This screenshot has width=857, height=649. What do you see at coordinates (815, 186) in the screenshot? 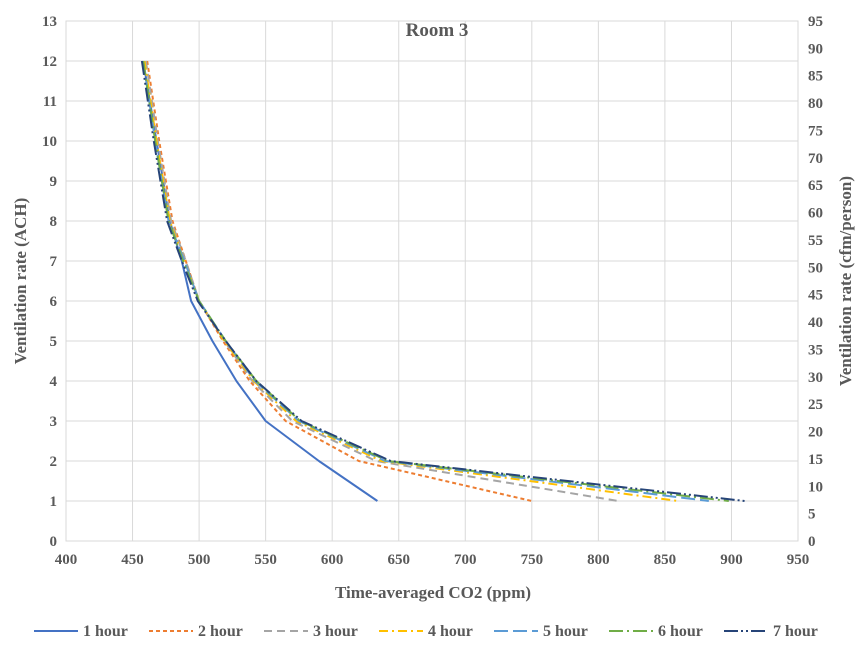
I see `y2-tick-label: 65` at bounding box center [815, 186].